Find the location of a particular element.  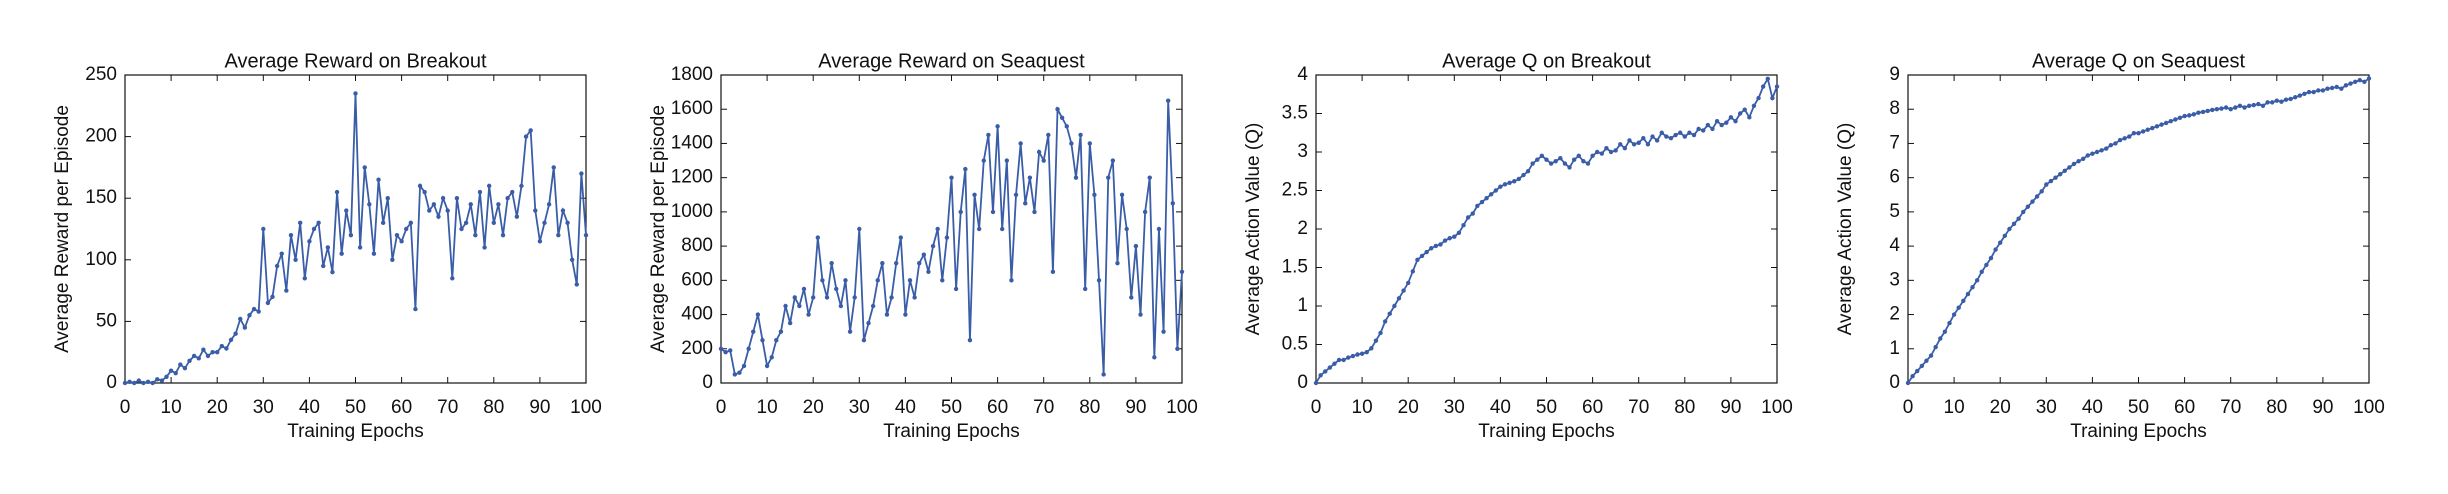

y-tick-label: 7 is located at coordinates (1894, 142).